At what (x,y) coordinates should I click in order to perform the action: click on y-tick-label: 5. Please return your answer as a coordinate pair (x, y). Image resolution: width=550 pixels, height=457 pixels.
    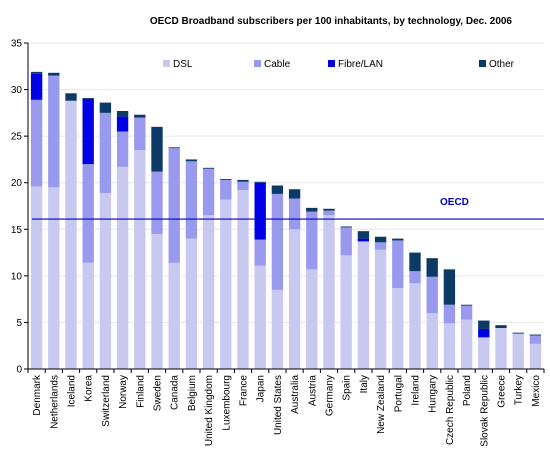
    Looking at the image, I should click on (19, 323).